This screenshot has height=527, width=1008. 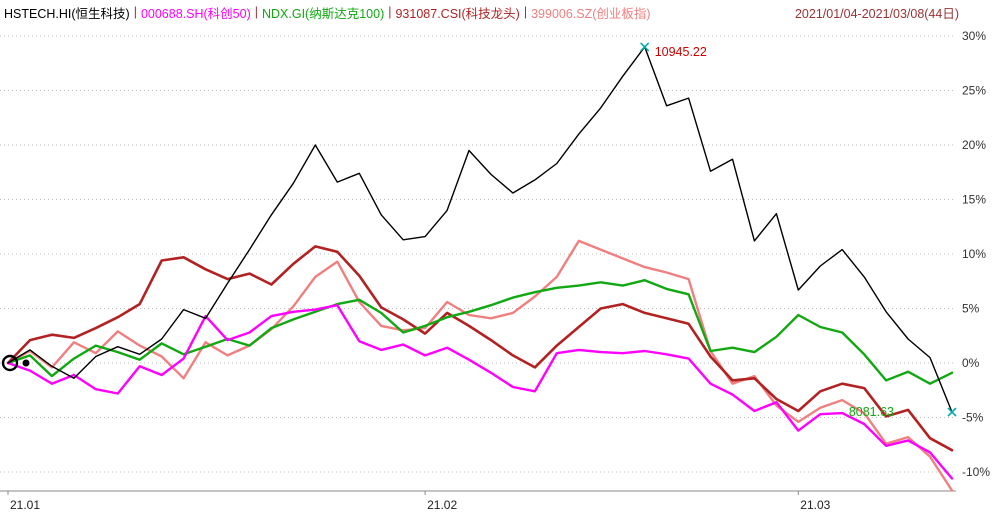 What do you see at coordinates (973, 418) in the screenshot?
I see `y-axis-label: -5%` at bounding box center [973, 418].